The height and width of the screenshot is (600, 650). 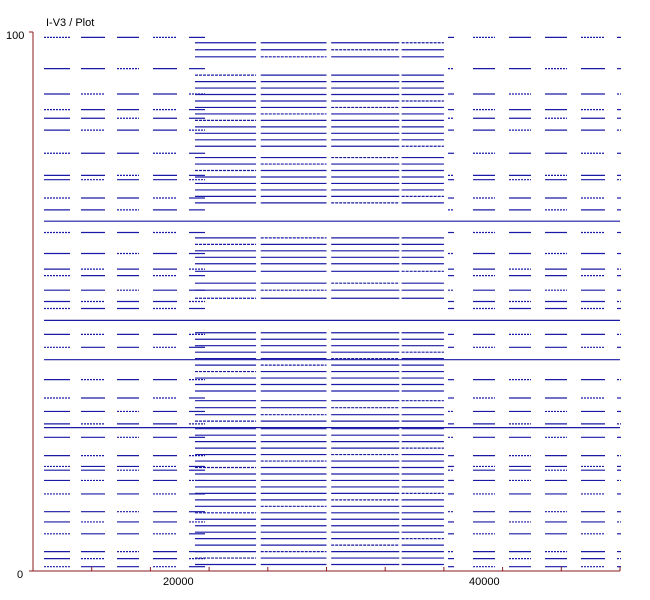 What do you see at coordinates (70, 23) in the screenshot?
I see `chart-title: I-V3 / Plot` at bounding box center [70, 23].